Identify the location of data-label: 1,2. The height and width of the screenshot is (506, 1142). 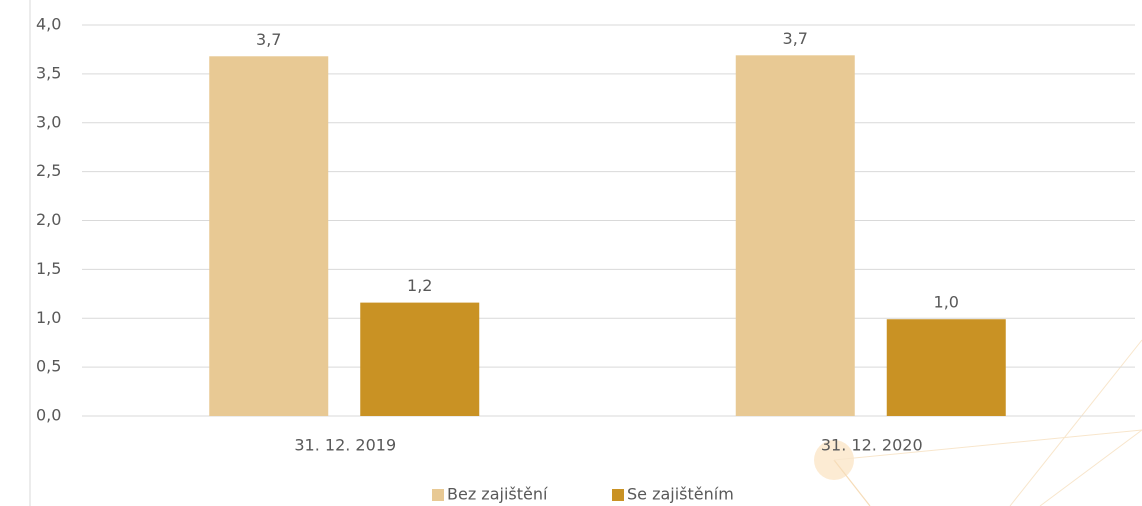
(419, 285).